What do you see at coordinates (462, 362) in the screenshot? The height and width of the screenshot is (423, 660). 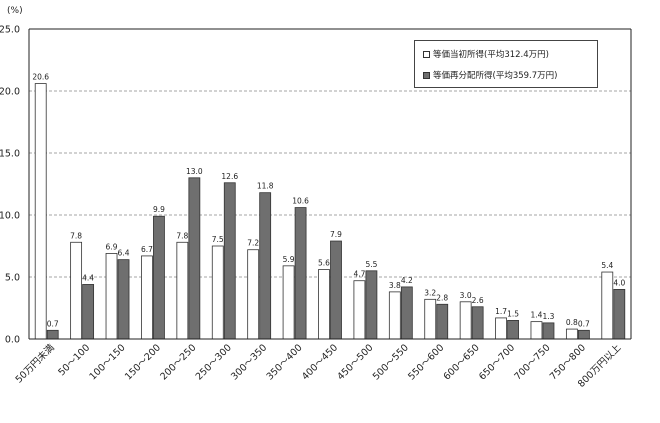 I see `x-tick-label: 600～650` at bounding box center [462, 362].